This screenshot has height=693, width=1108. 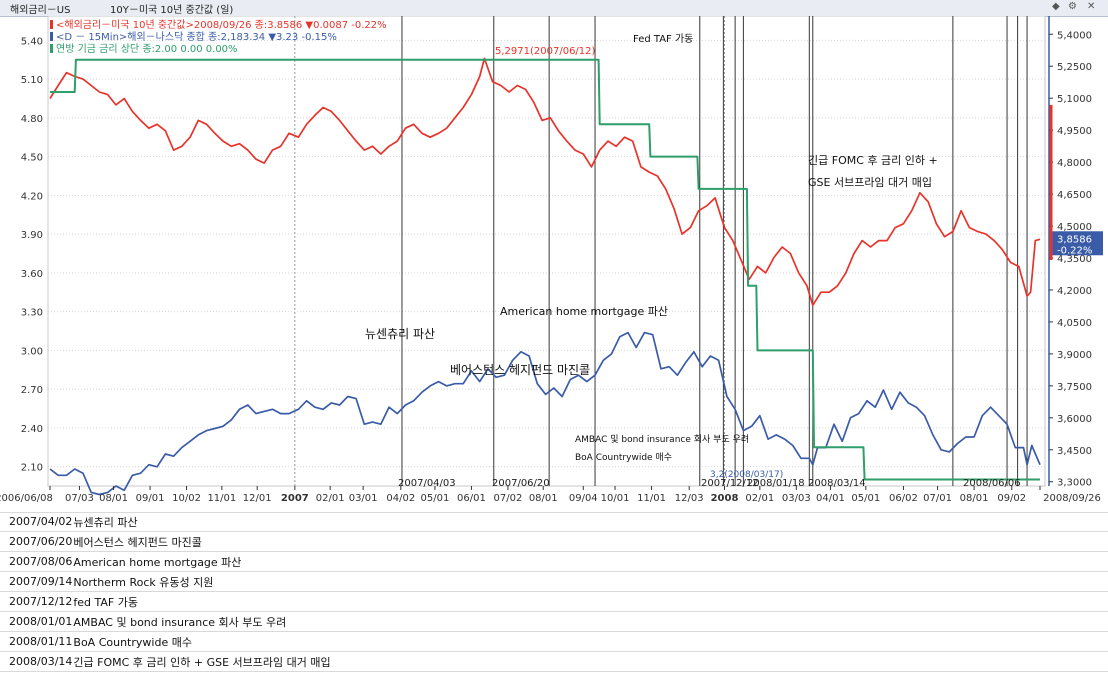 I want to click on event-row: 2007/08/06 American home mortgage 파산, so click(x=554, y=561).